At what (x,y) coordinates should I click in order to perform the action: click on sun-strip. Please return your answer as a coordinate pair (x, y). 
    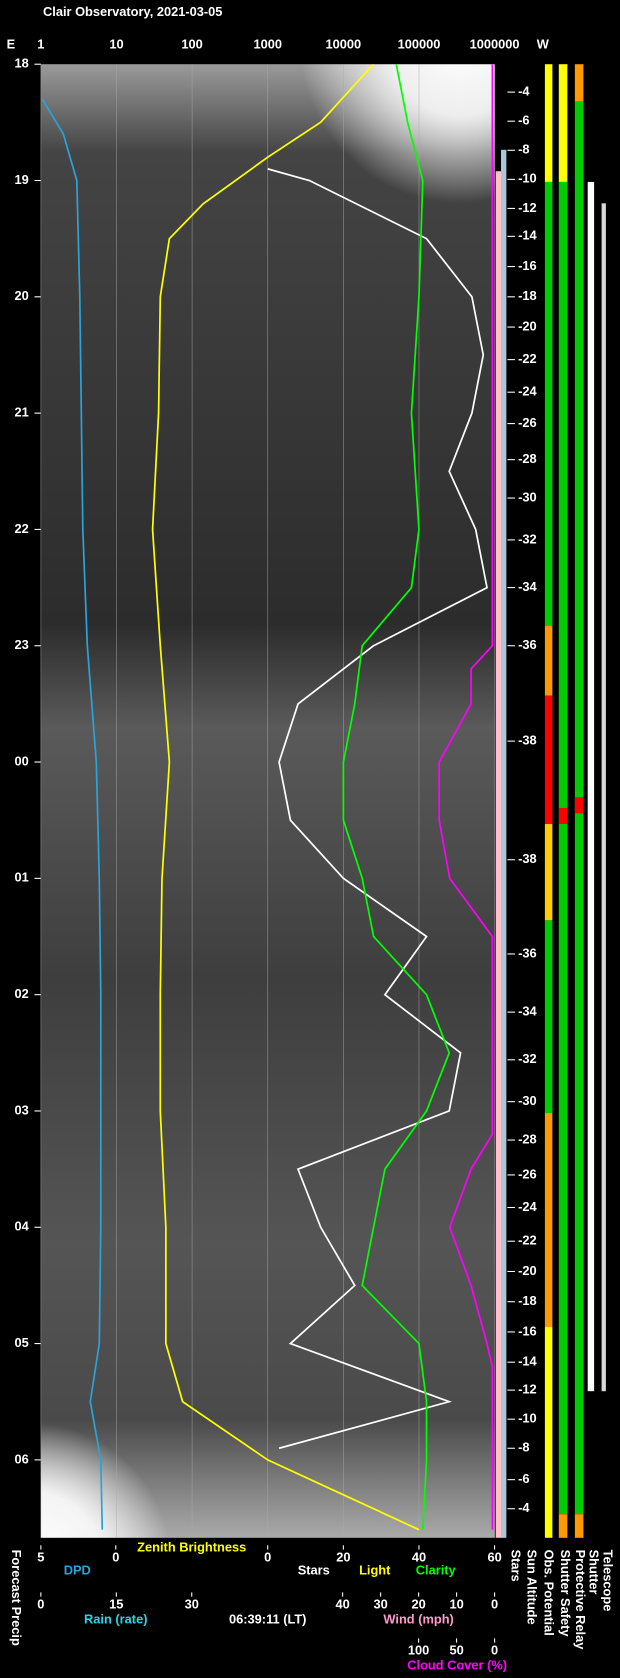
    Looking at the image, I should click on (504, 843).